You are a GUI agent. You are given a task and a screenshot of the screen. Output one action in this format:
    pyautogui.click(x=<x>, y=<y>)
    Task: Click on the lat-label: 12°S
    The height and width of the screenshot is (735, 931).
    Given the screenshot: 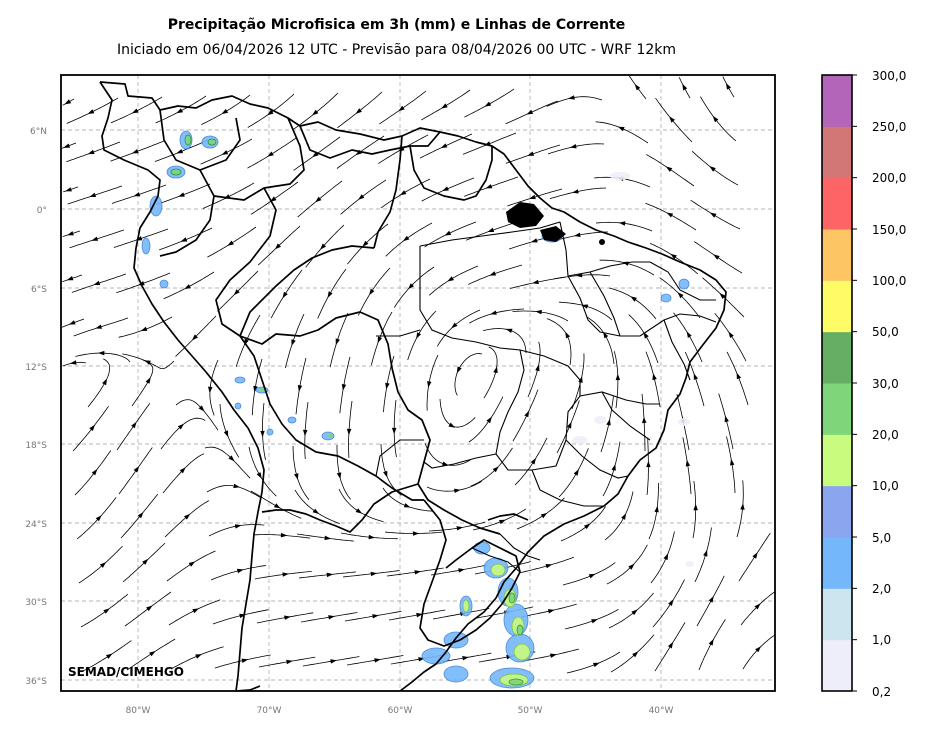 What is the action you would take?
    pyautogui.click(x=36, y=368)
    